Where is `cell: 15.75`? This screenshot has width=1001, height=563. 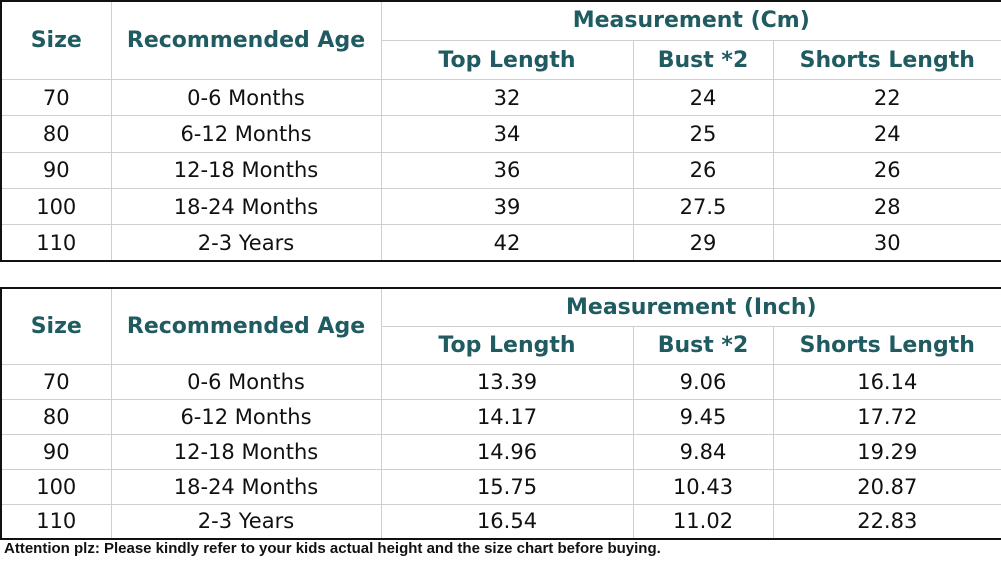
cell: 15.75 is located at coordinates (507, 486).